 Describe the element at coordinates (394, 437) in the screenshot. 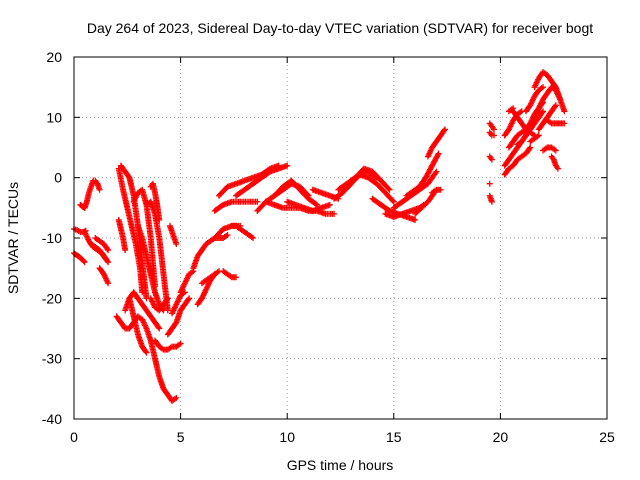

I see `x-tick-label: 15` at that location.